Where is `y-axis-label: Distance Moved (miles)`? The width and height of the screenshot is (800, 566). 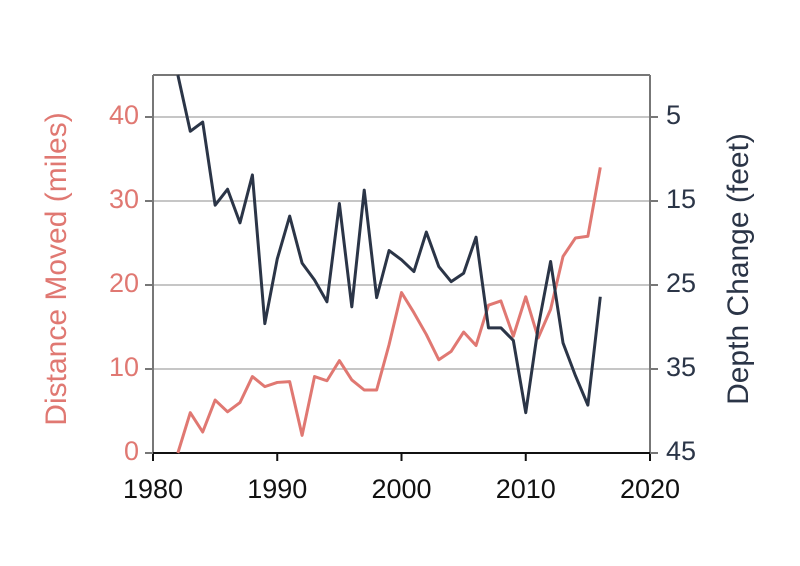 y-axis-label: Distance Moved (miles) is located at coordinates (56, 268).